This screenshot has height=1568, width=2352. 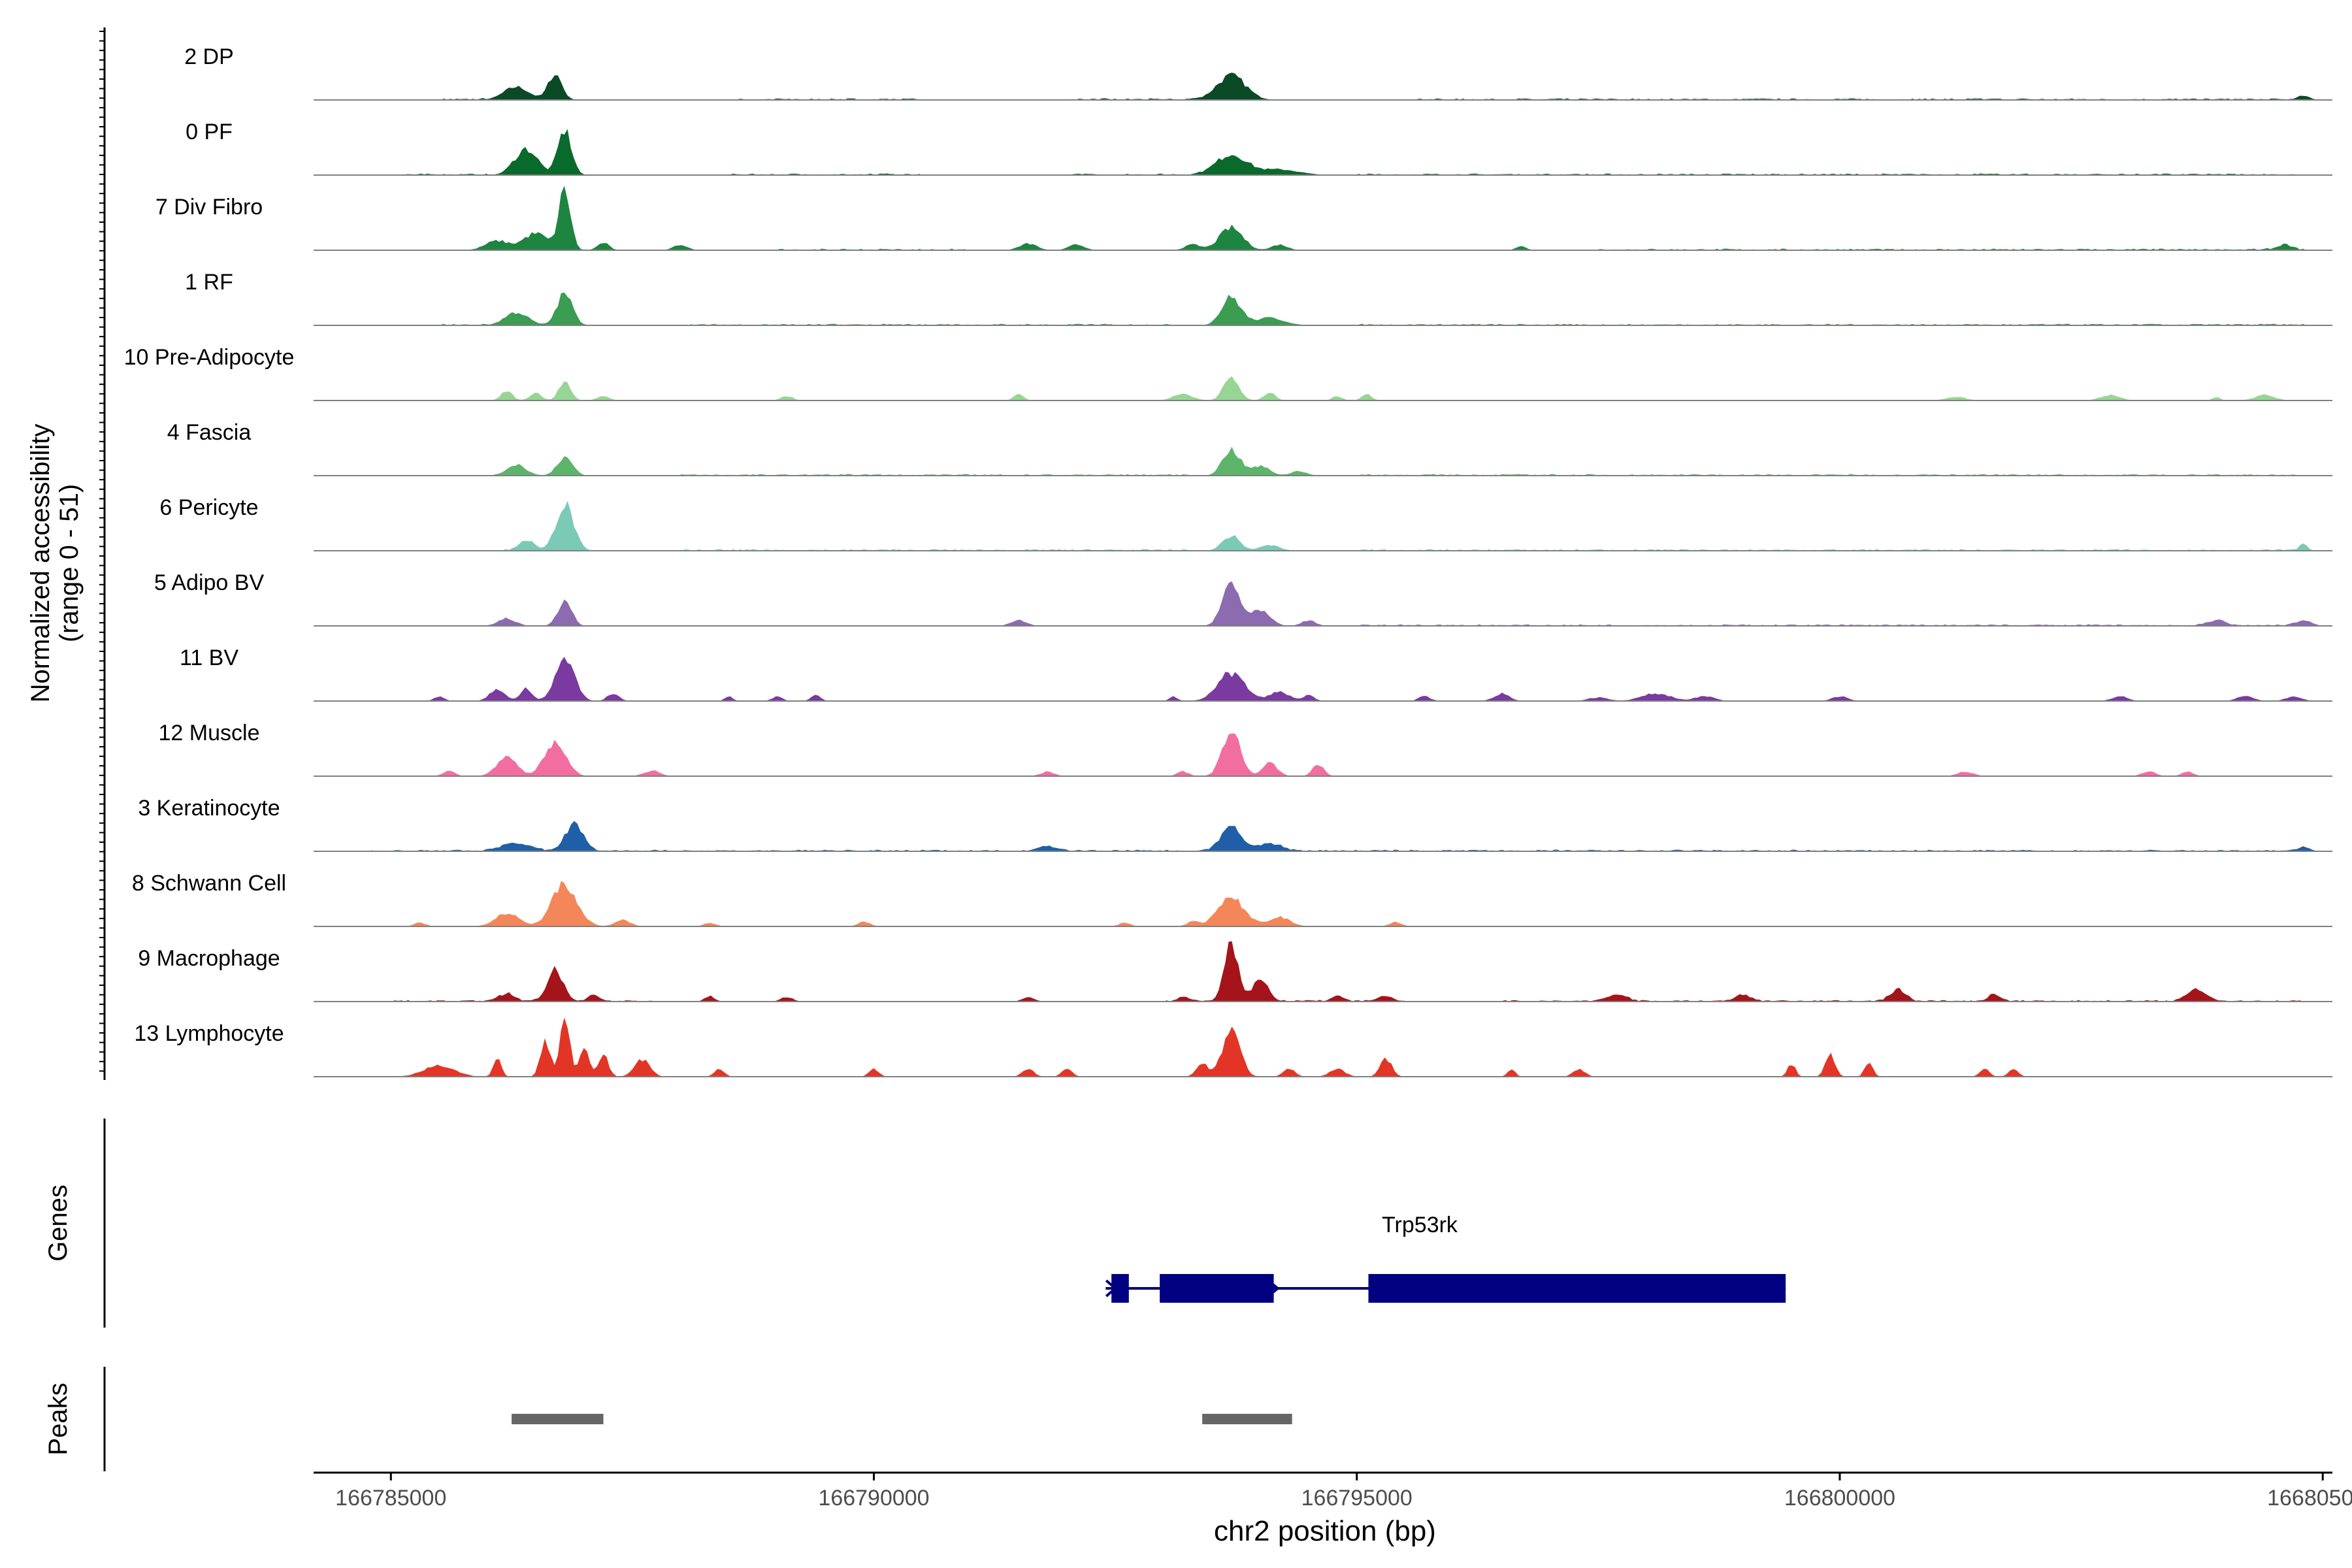 What do you see at coordinates (209, 56) in the screenshot?
I see `track-label: 2 DP` at bounding box center [209, 56].